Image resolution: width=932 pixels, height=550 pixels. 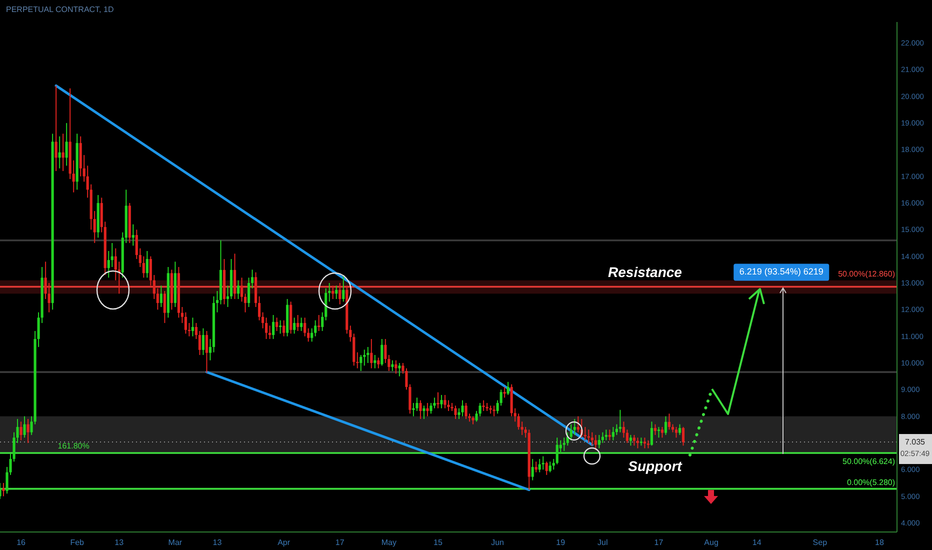 What do you see at coordinates (21, 542) in the screenshot?
I see `x-tick-label: 16` at bounding box center [21, 542].